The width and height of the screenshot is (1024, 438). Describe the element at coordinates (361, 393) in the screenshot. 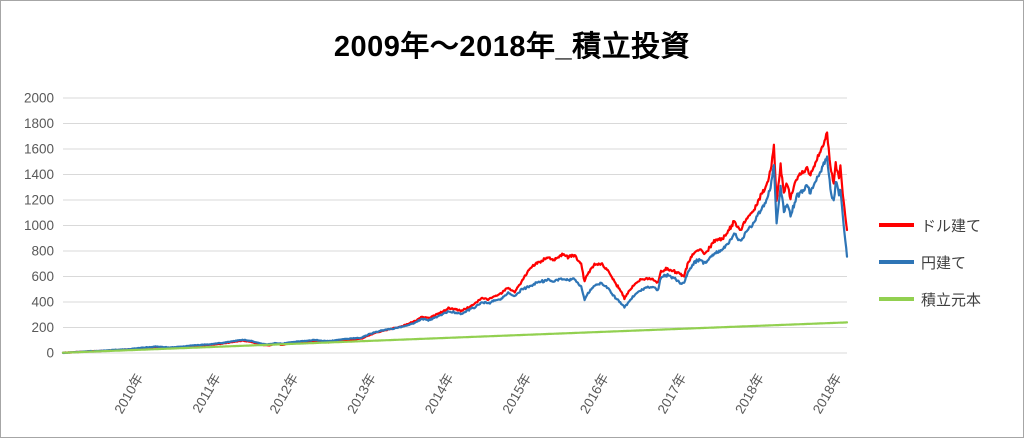

I see `svg-text: 2013年` at that location.